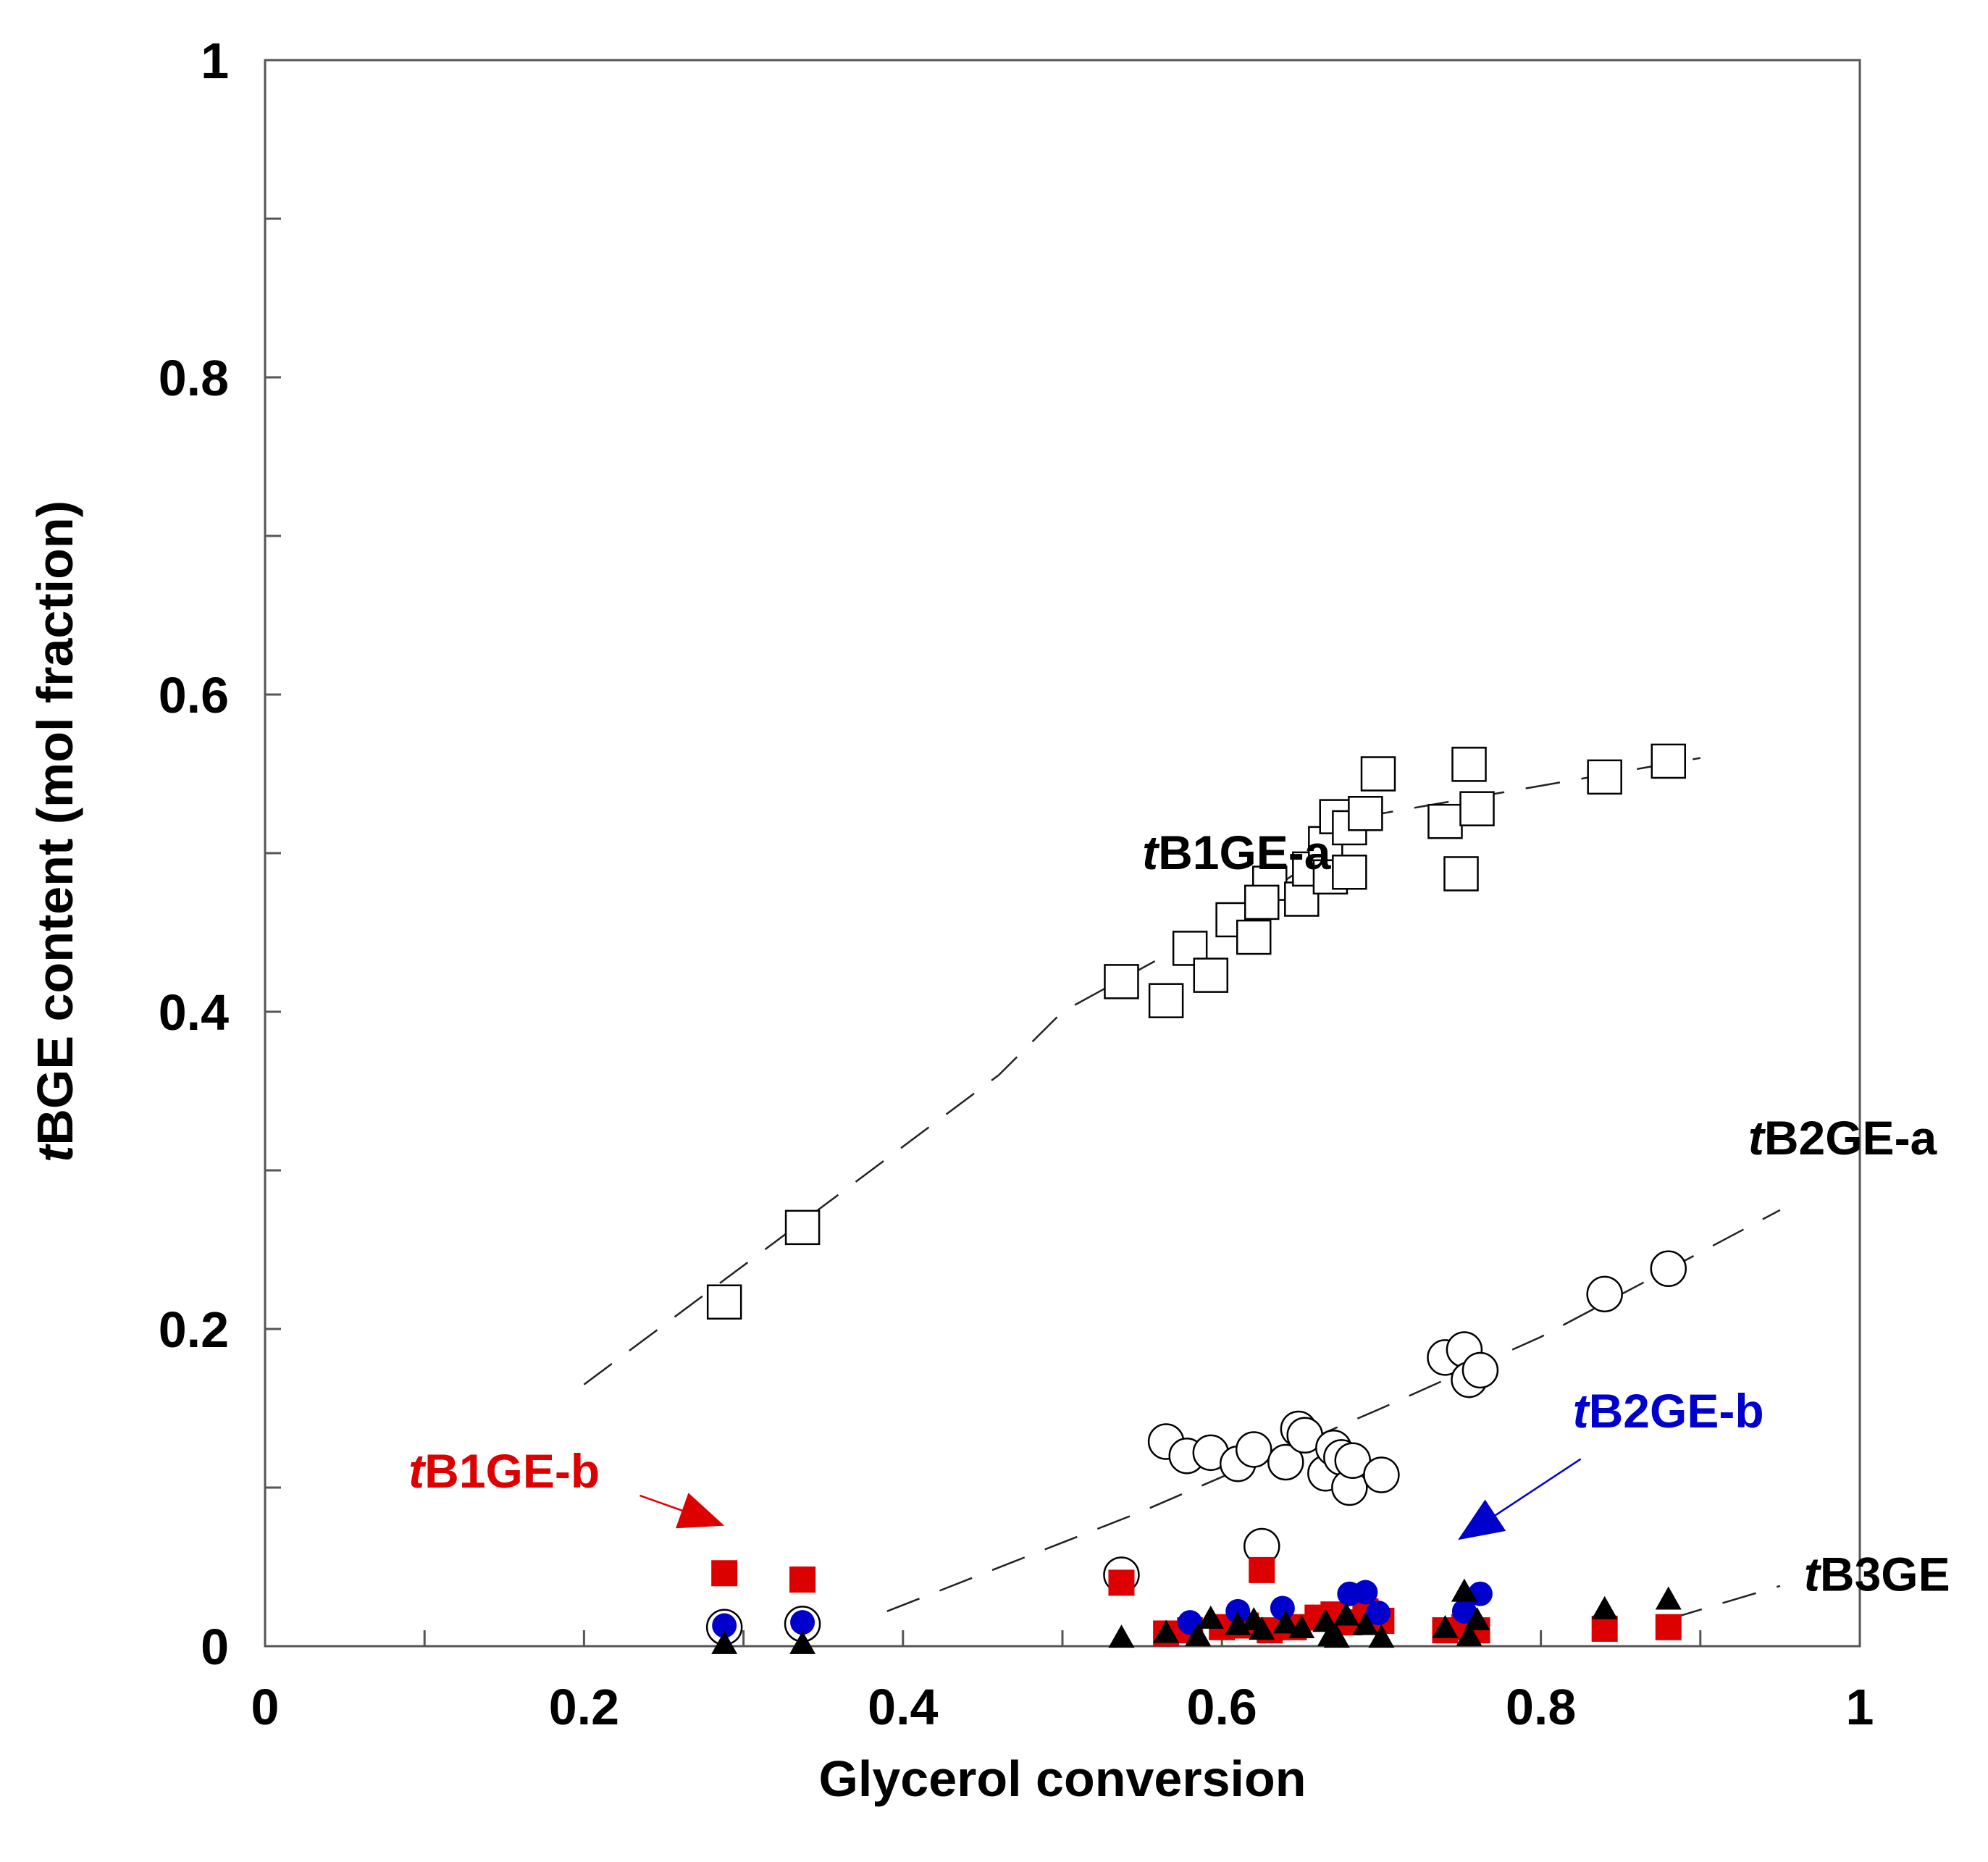  What do you see at coordinates (194, 378) in the screenshot?
I see `y-tick-label: 0.8` at bounding box center [194, 378].